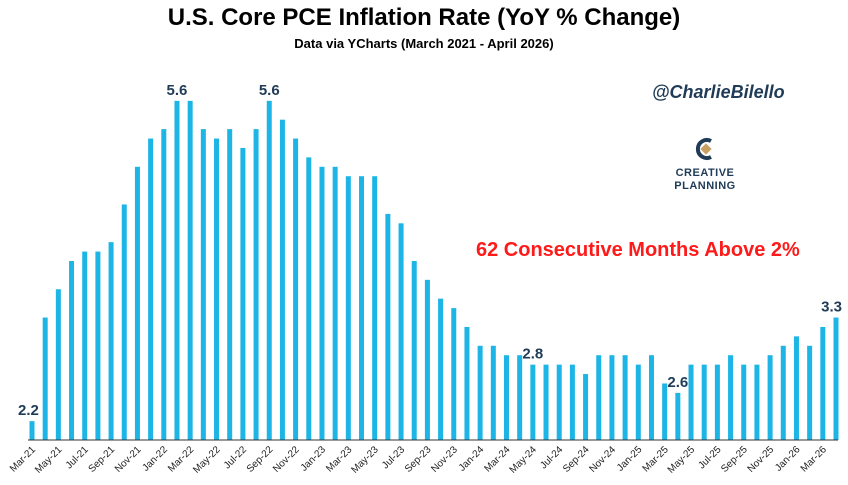 The height and width of the screenshot is (485, 848). What do you see at coordinates (718, 92) in the screenshot?
I see `author-handle: @CharlieBilello` at bounding box center [718, 92].